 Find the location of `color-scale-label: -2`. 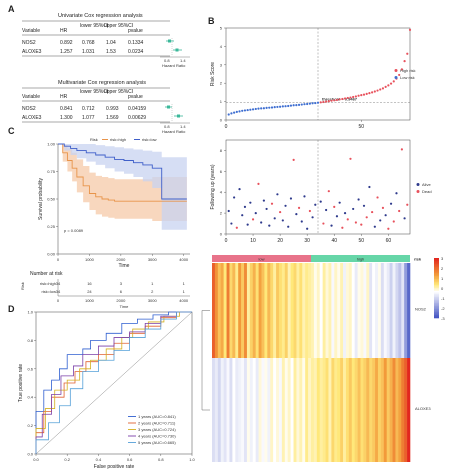

color-scale-label: -2 is located at coordinates (443, 308).